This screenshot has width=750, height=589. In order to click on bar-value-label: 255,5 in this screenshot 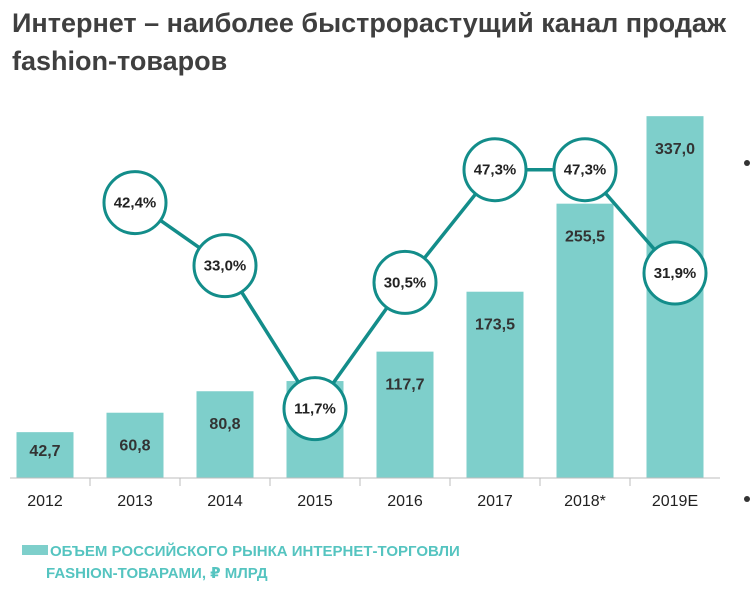, I will do `click(585, 237)`.